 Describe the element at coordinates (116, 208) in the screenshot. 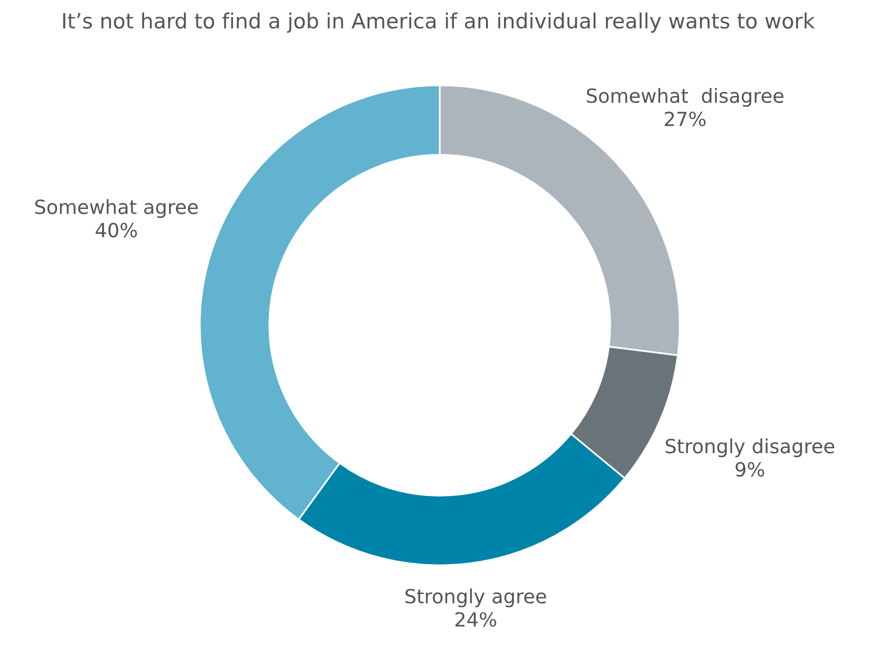

I see `slice-label: Somewhat agree` at that location.